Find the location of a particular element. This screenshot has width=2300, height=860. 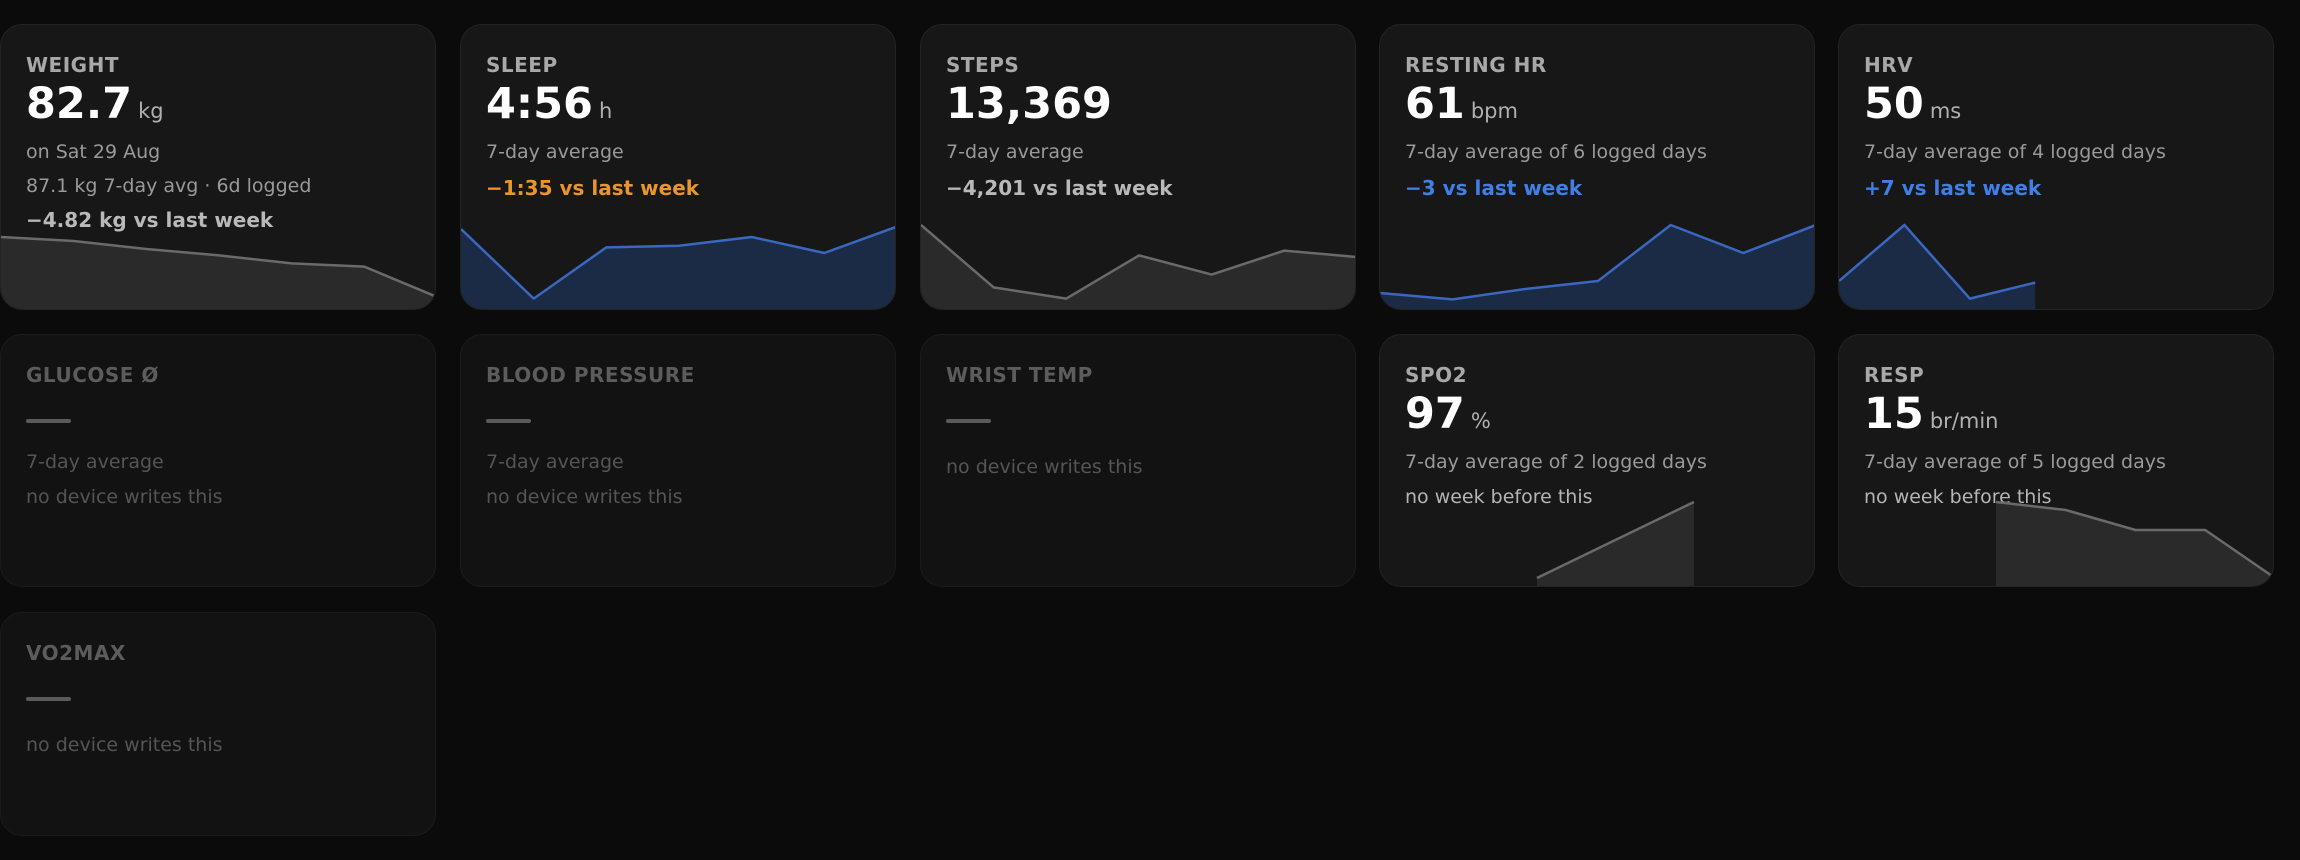

resp-label: RESP is located at coordinates (1894, 375).